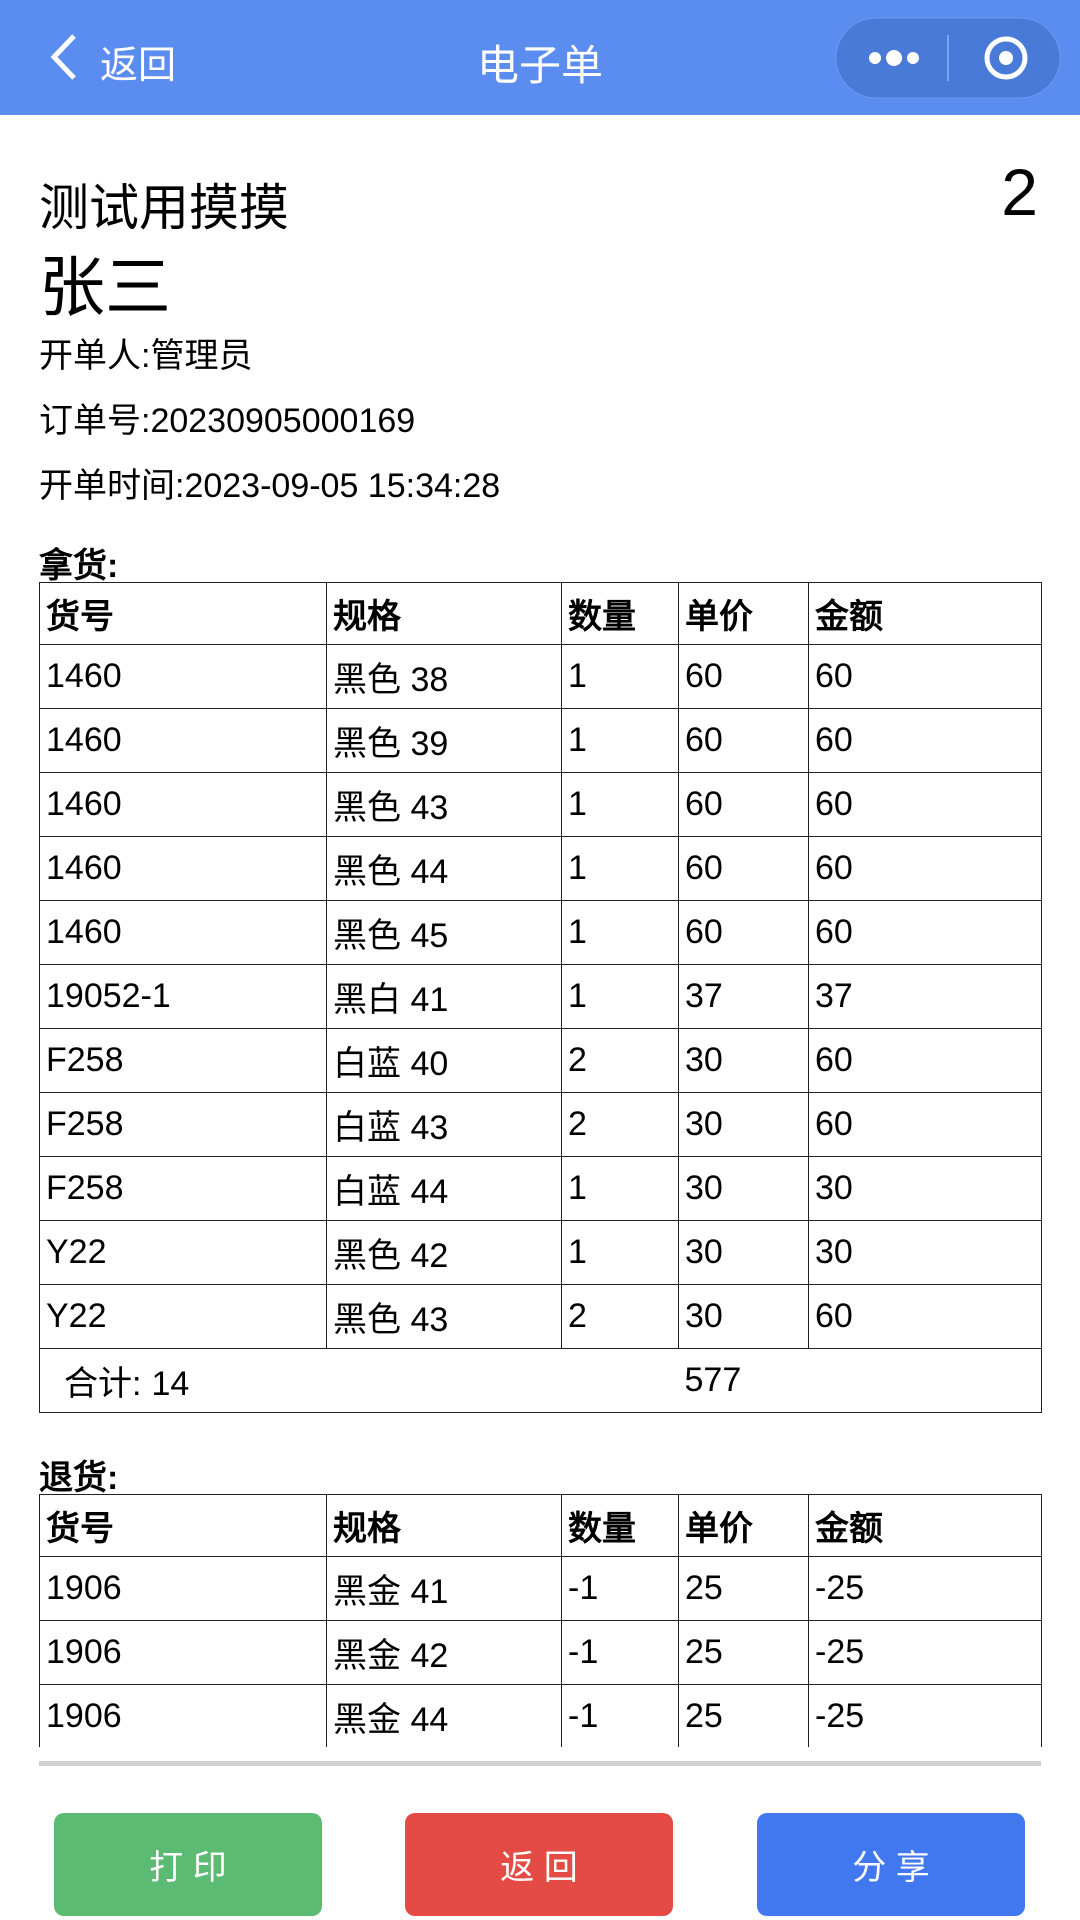 The image size is (1080, 1920). What do you see at coordinates (444, 1316) in the screenshot?
I see `cell: 黑色 43` at bounding box center [444, 1316].